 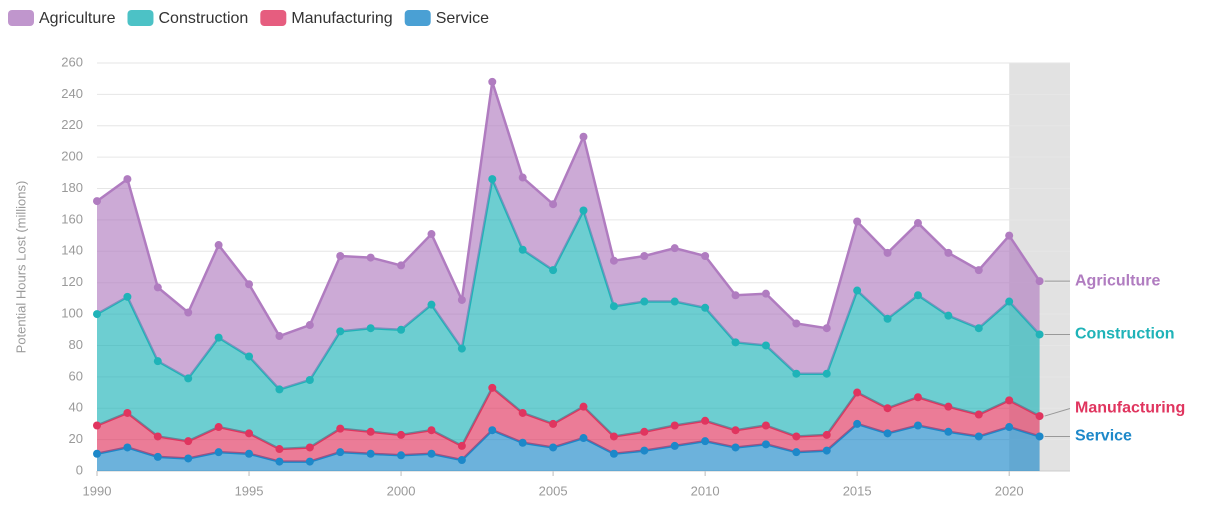 I want to click on x-tick-label: 2010, so click(x=705, y=490).